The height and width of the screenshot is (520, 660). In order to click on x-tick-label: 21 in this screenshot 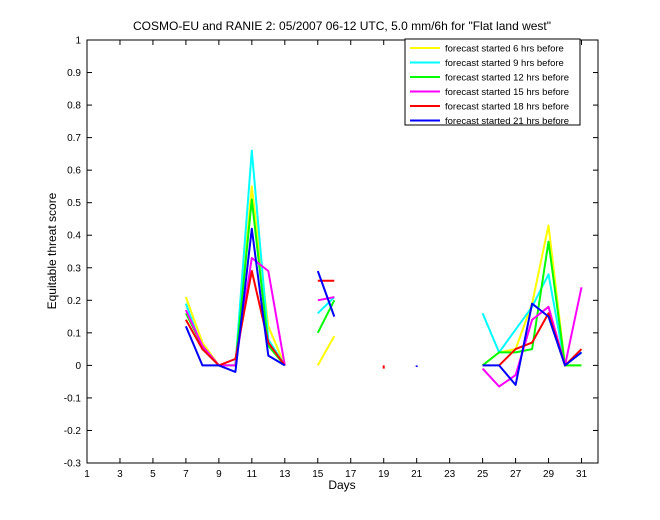, I will do `click(417, 474)`.